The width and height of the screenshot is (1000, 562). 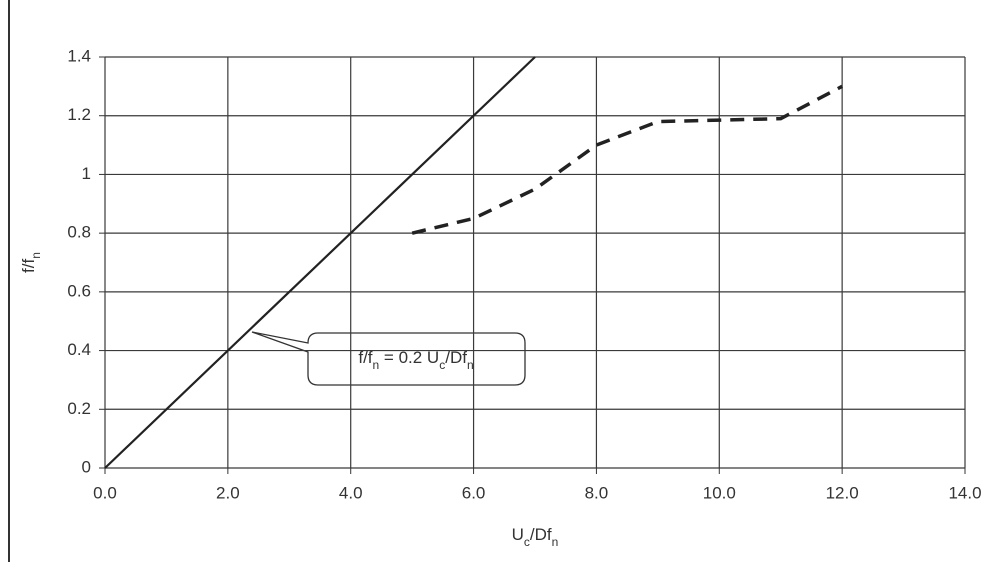 I want to click on x-axis-label: Uc/Dfn, so click(x=535, y=537).